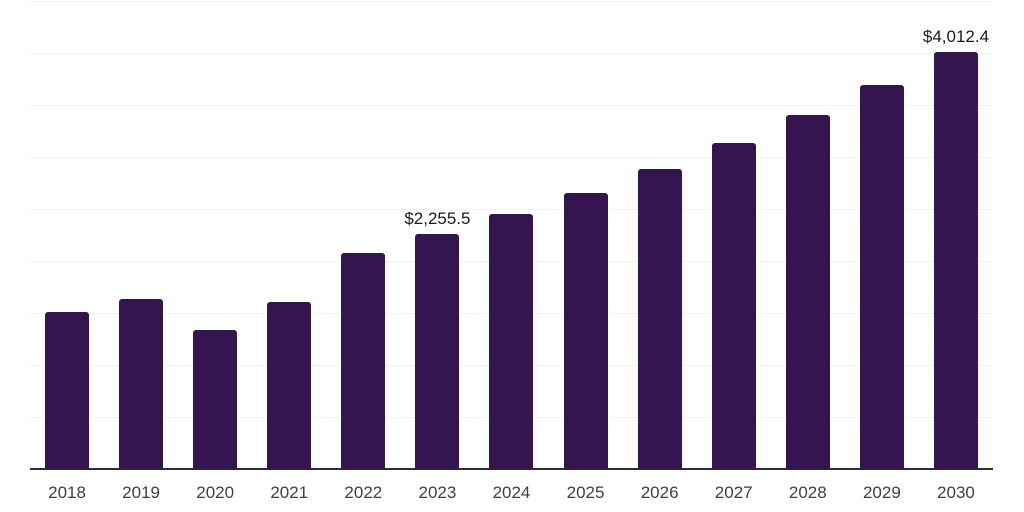  What do you see at coordinates (733, 492) in the screenshot?
I see `x-tick-label: 2027` at bounding box center [733, 492].